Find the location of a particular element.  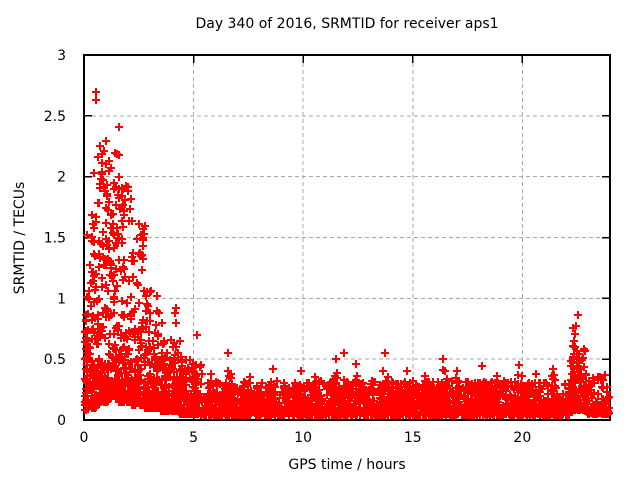

y-tick-label: 3 is located at coordinates (61, 56).